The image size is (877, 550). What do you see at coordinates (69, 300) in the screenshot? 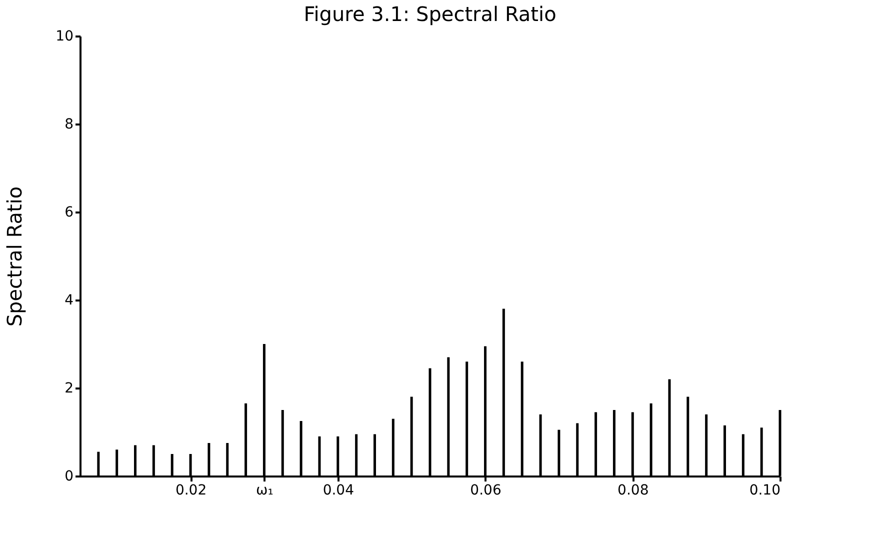
I see `y-tick-label: 4` at bounding box center [69, 300].